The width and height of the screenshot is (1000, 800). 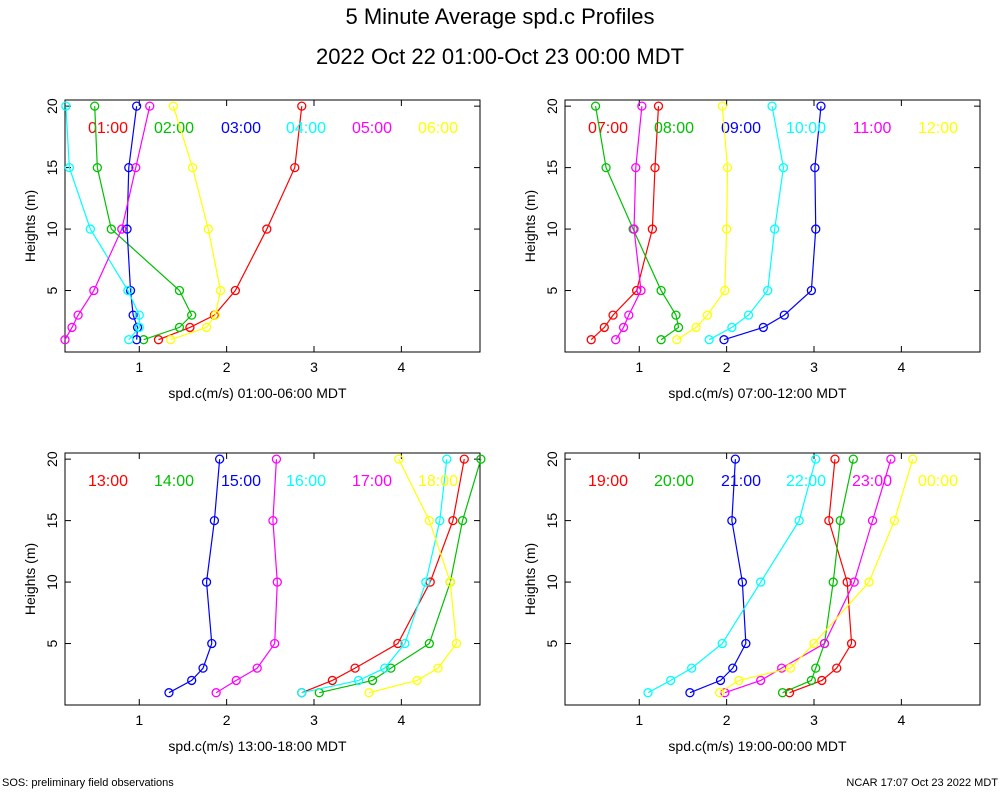 What do you see at coordinates (500, 16) in the screenshot?
I see `chart-title: 5 Minute Average spd.c Profiles` at bounding box center [500, 16].